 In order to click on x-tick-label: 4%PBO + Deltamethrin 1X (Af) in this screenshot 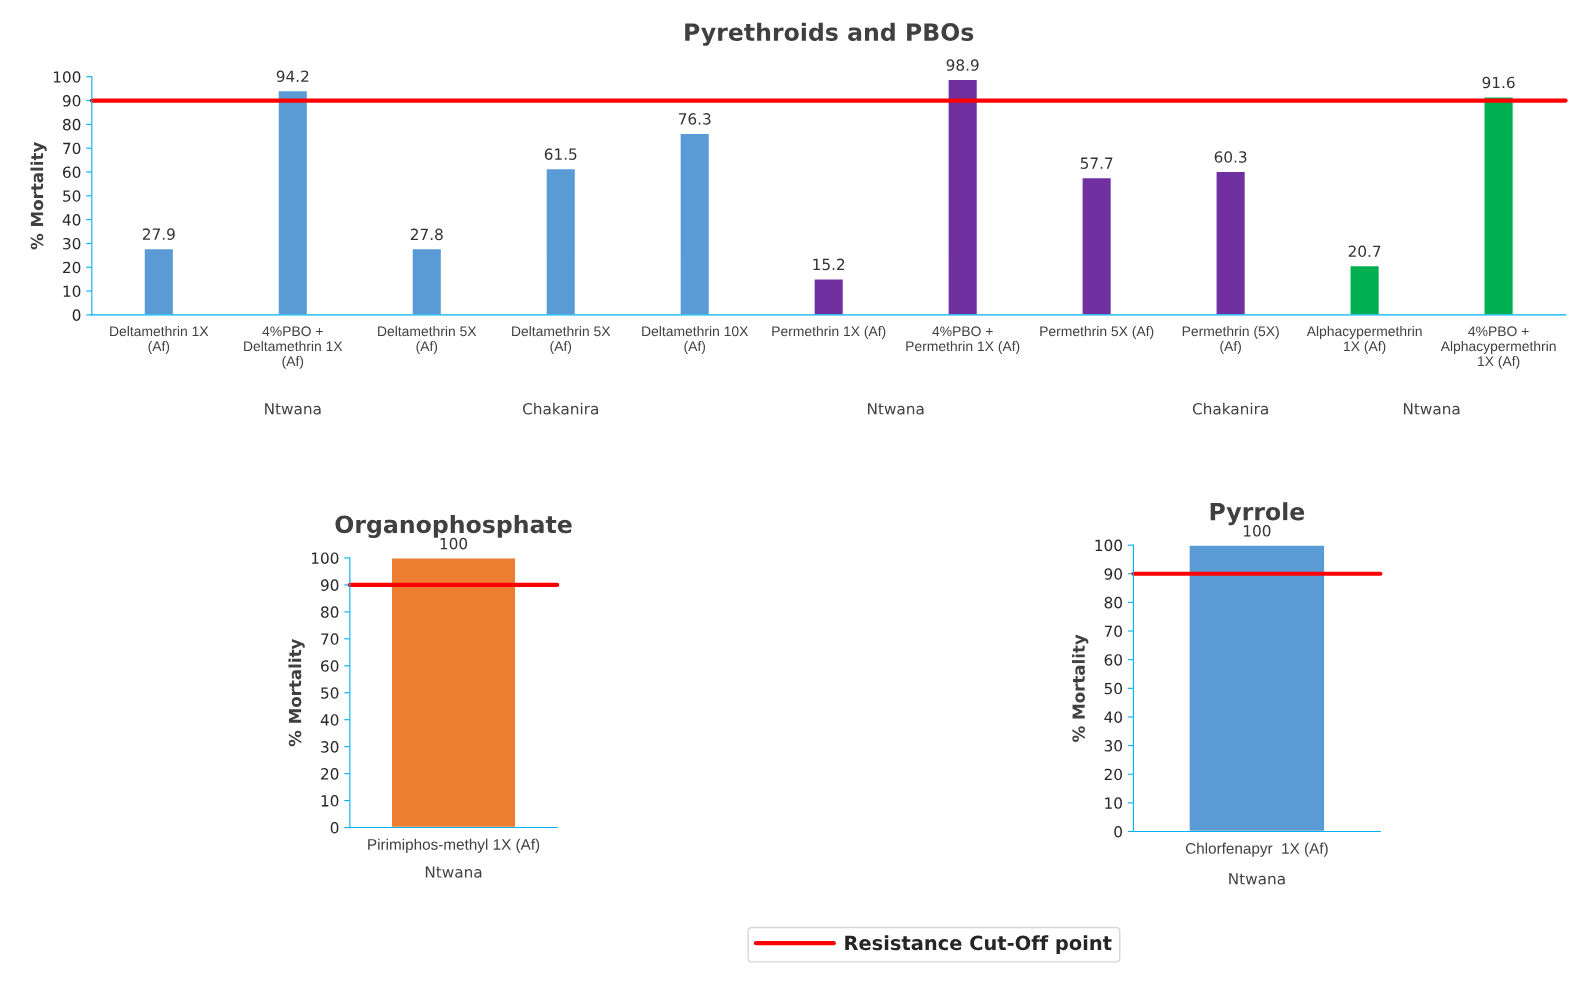, I will do `click(293, 347)`.